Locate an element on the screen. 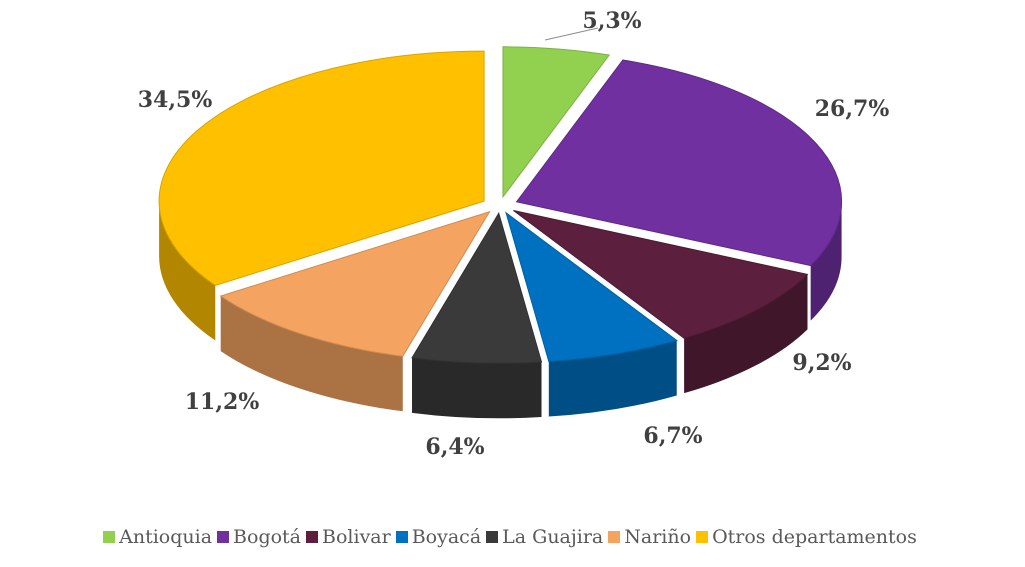  pie-slice-la-guajira is located at coordinates (477, 288).